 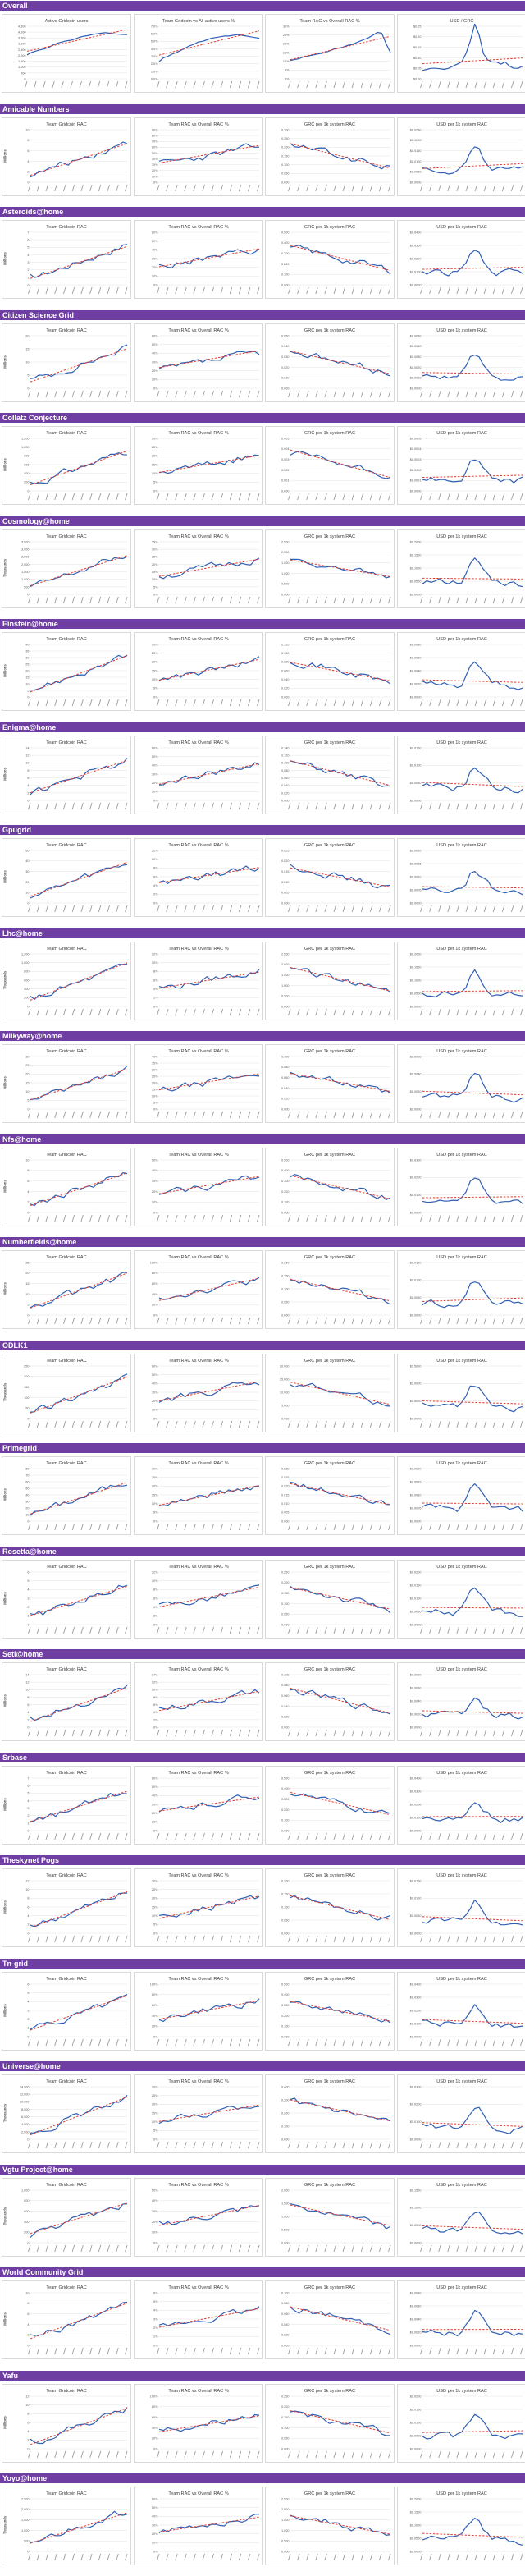 I want to click on y-tick-label: $0.0050, so click(x=416, y=1916).